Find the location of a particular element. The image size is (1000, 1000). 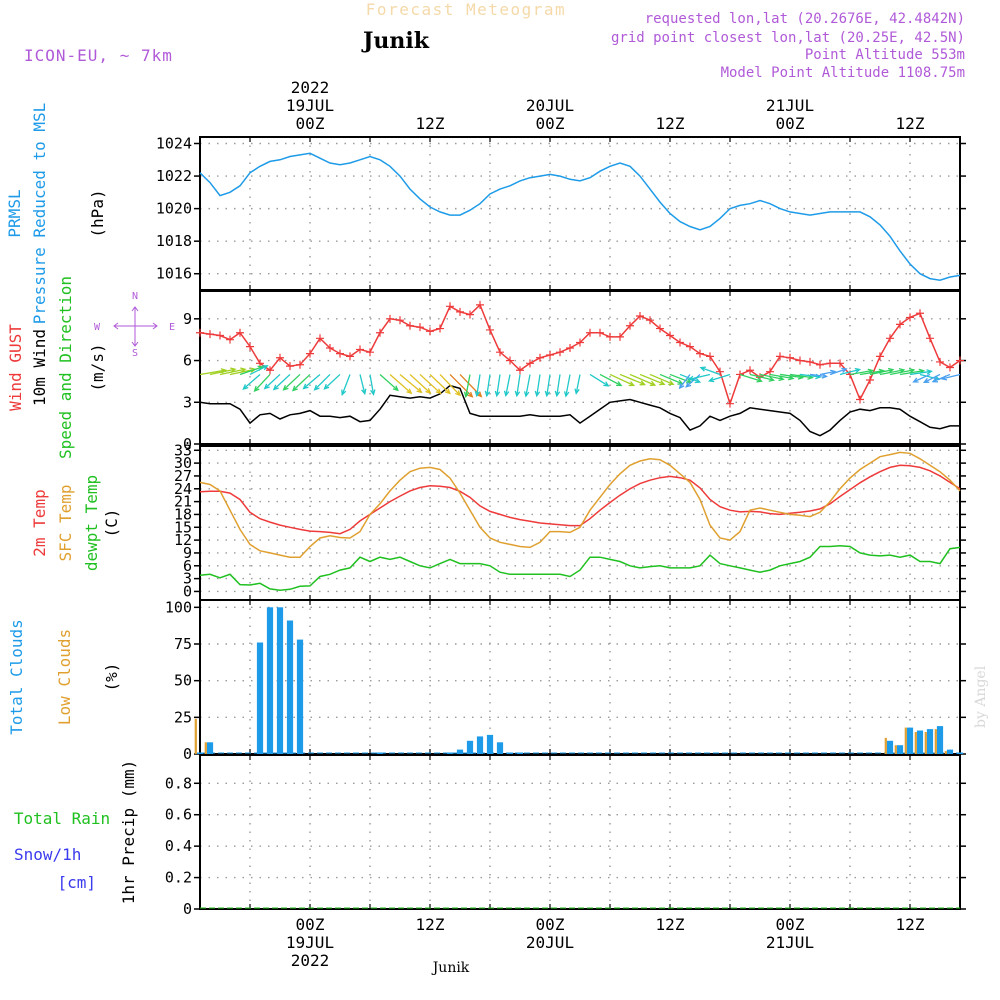

bottom-time-label: 00Z is located at coordinates (550, 924).